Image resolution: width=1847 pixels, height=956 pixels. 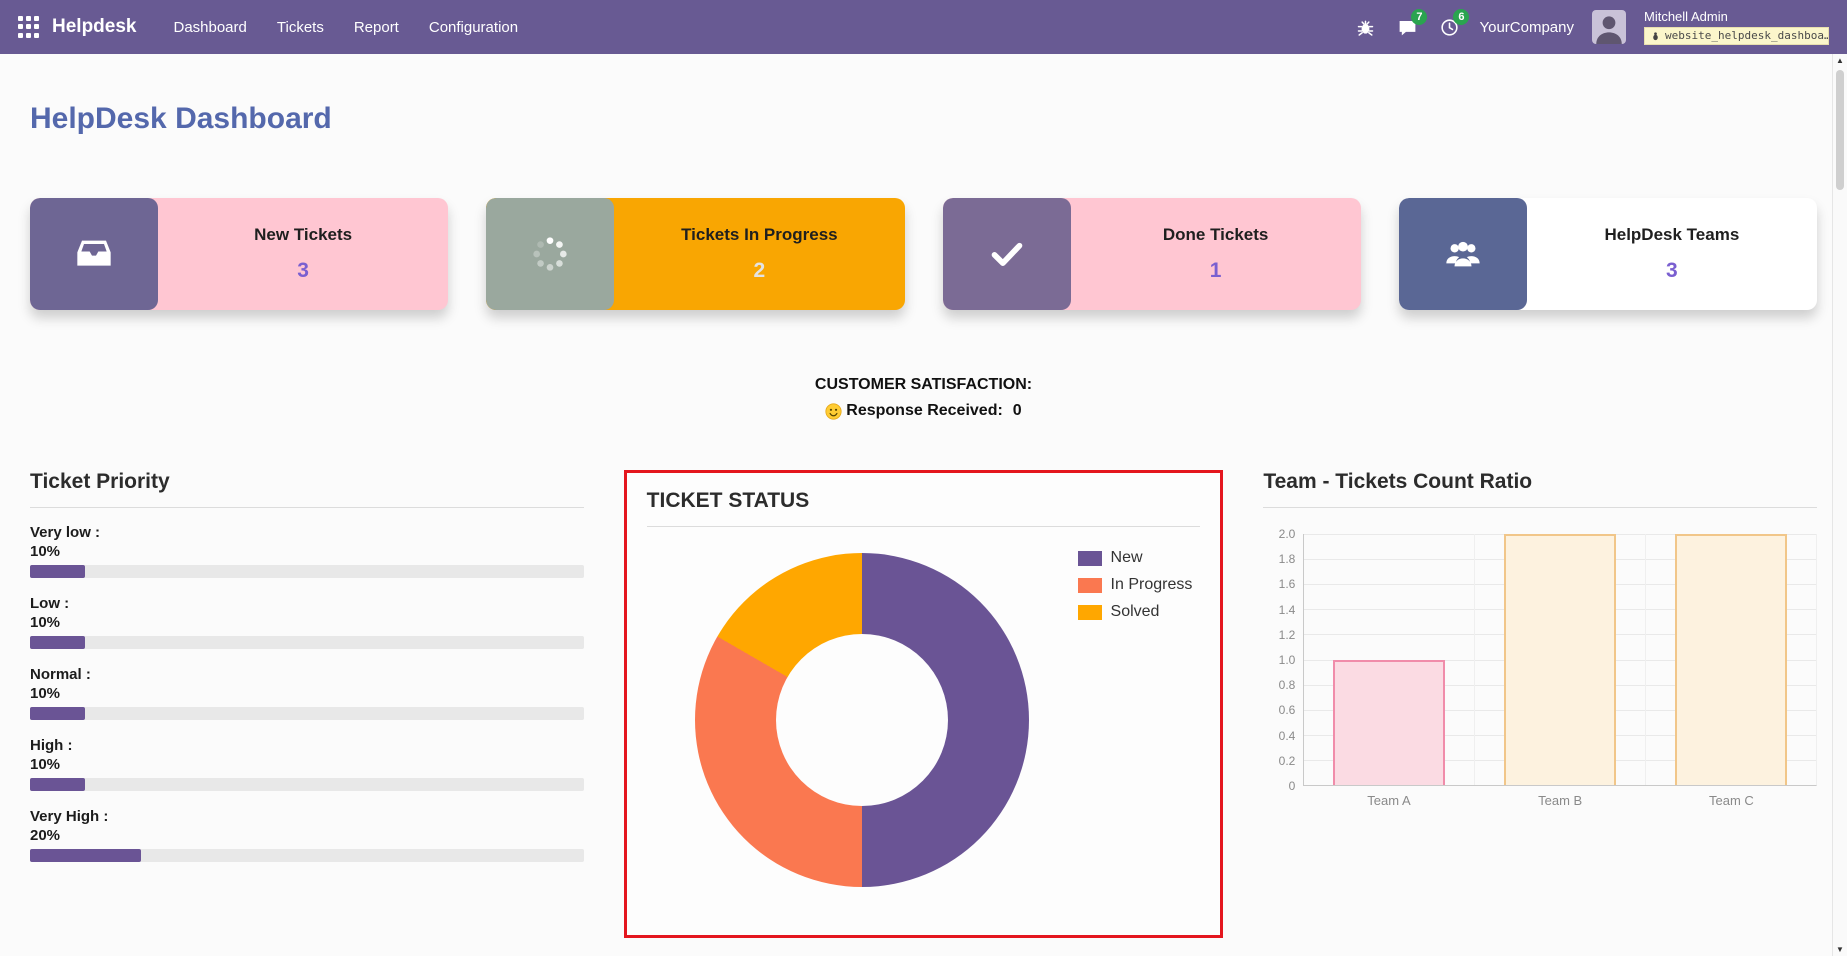 I want to click on company-switcher: YourCompany, so click(x=1526, y=27).